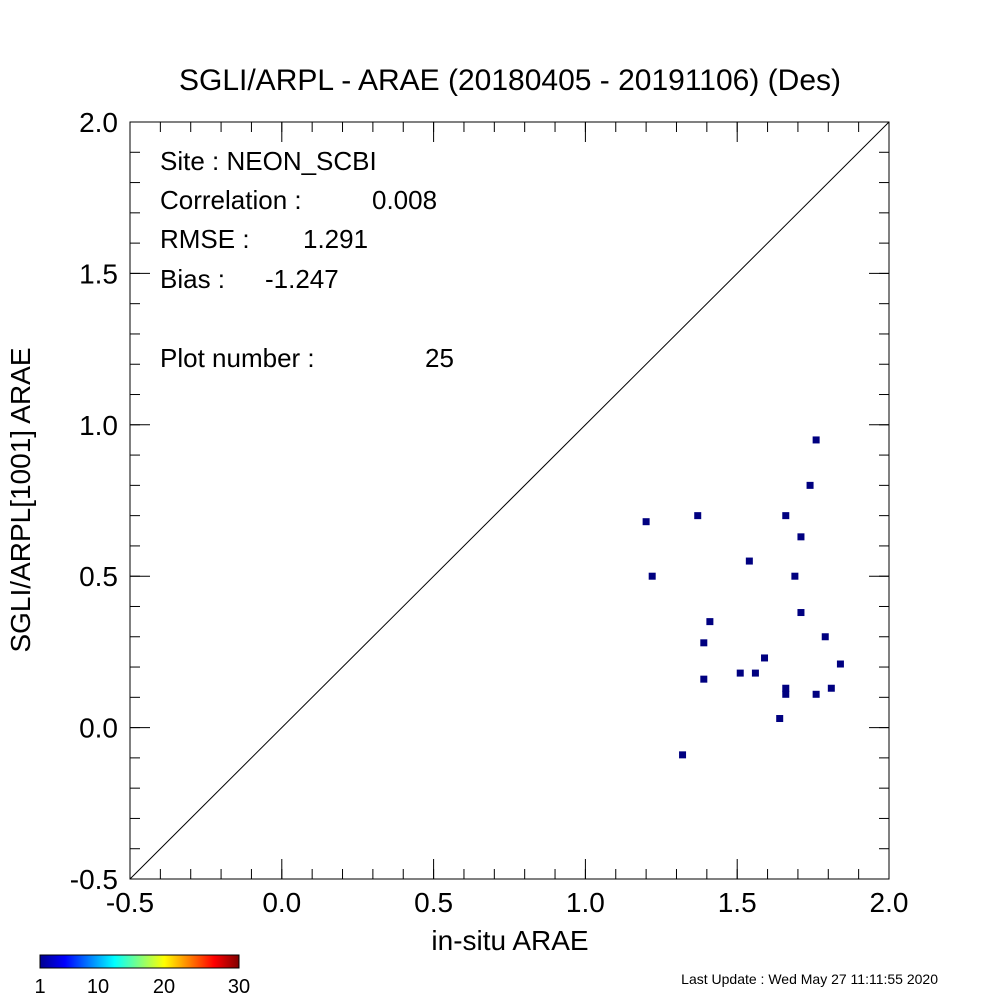 The height and width of the screenshot is (1000, 1000). What do you see at coordinates (237, 358) in the screenshot?
I see `plot-number-label: Plot number :` at bounding box center [237, 358].